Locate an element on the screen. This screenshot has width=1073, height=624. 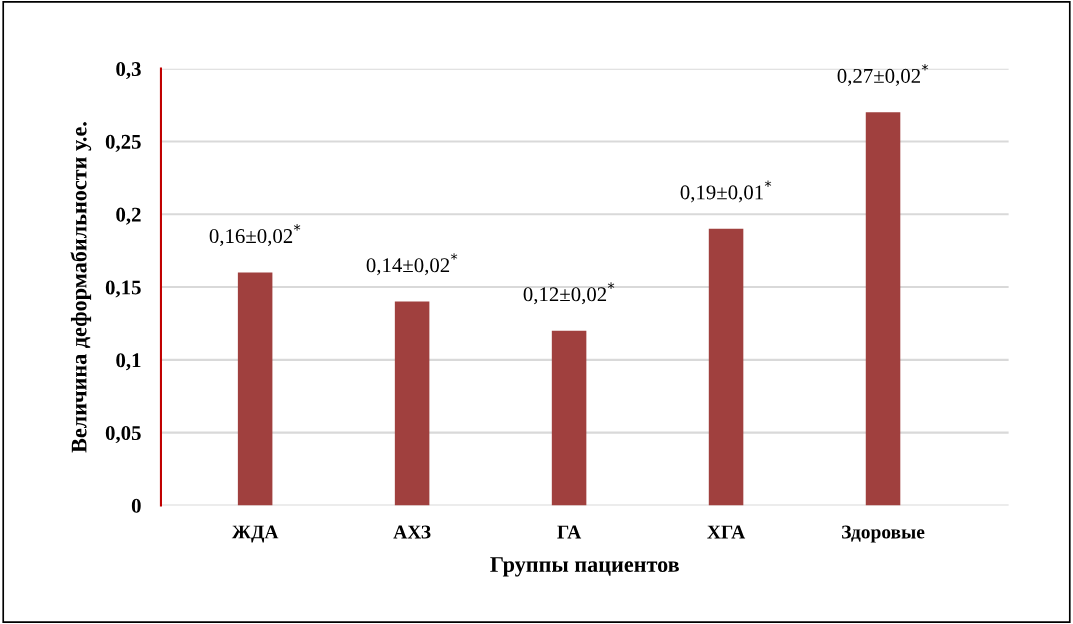
y-tick-label: 0,2 is located at coordinates (128, 216).